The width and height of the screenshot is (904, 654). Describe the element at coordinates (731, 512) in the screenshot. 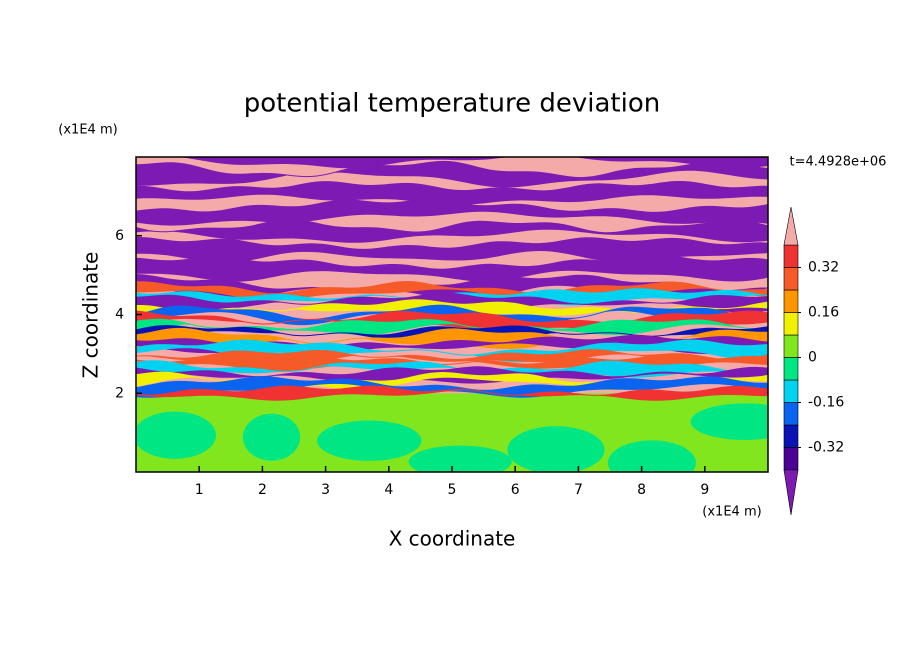

I see `x-unit: (x1E4 m)` at that location.